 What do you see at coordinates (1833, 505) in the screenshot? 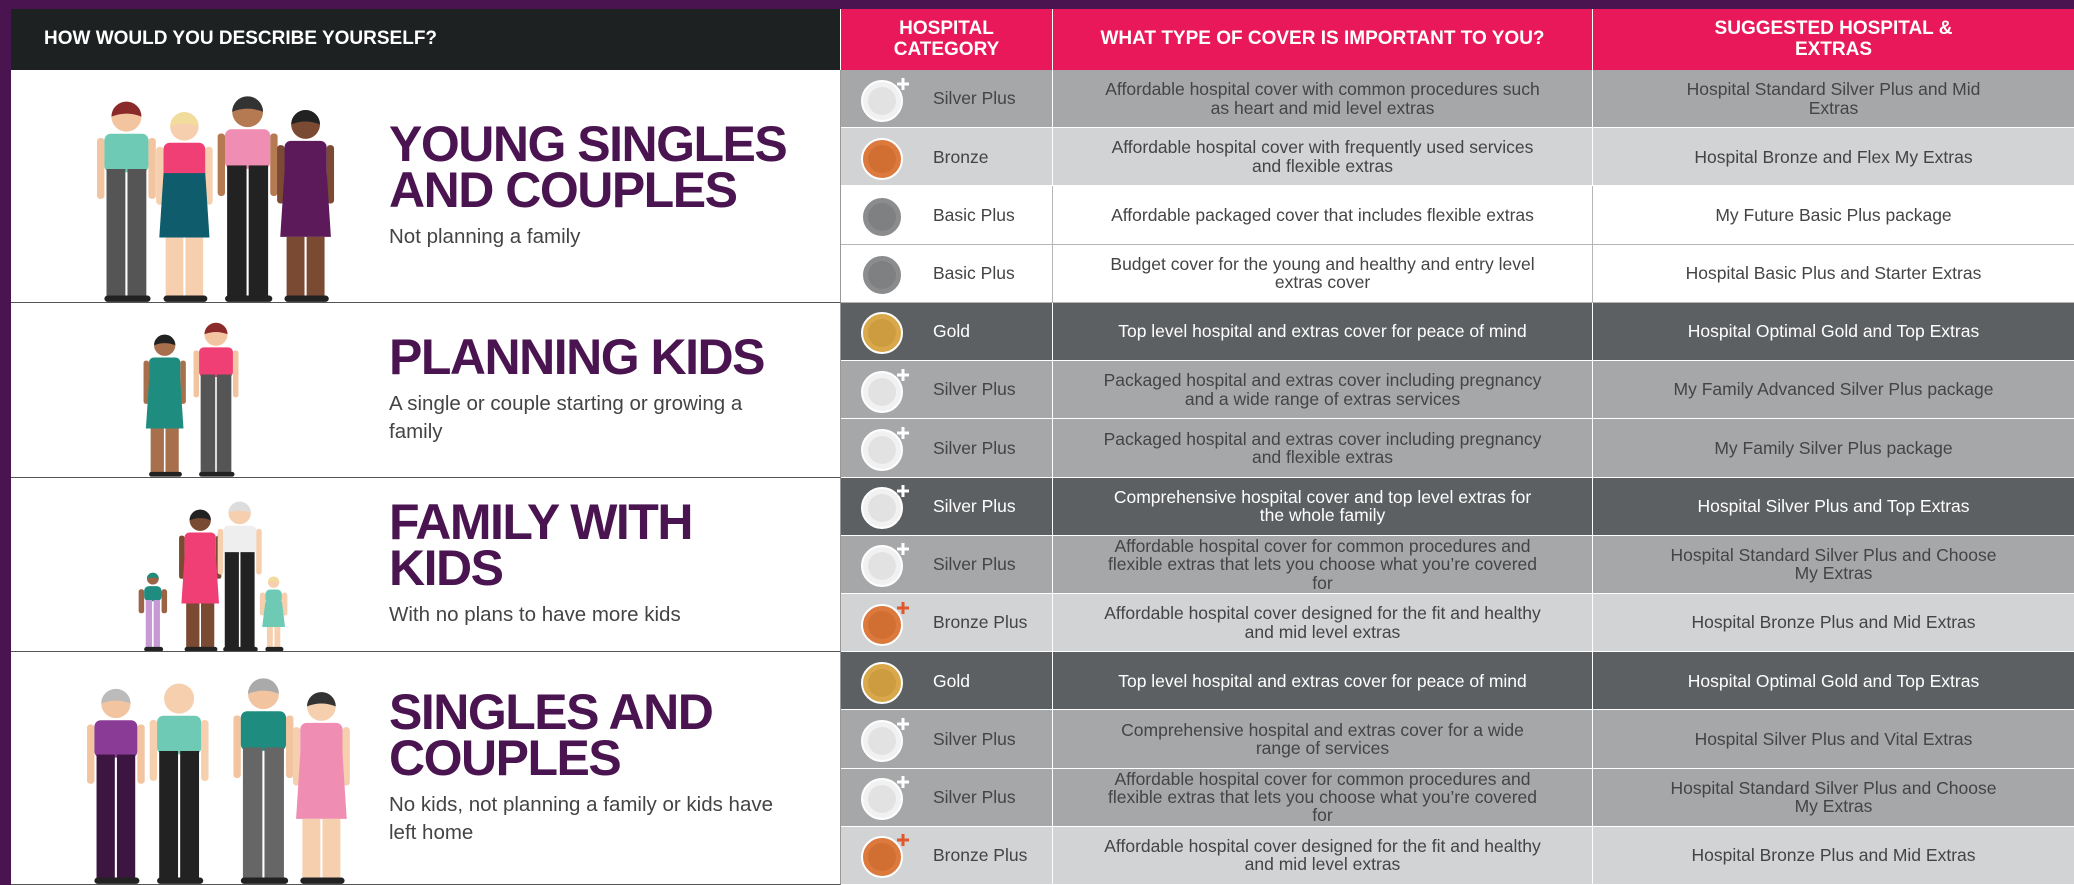
I see `suggested-text: Hospital Silver Plus and Top Extras` at bounding box center [1833, 505].